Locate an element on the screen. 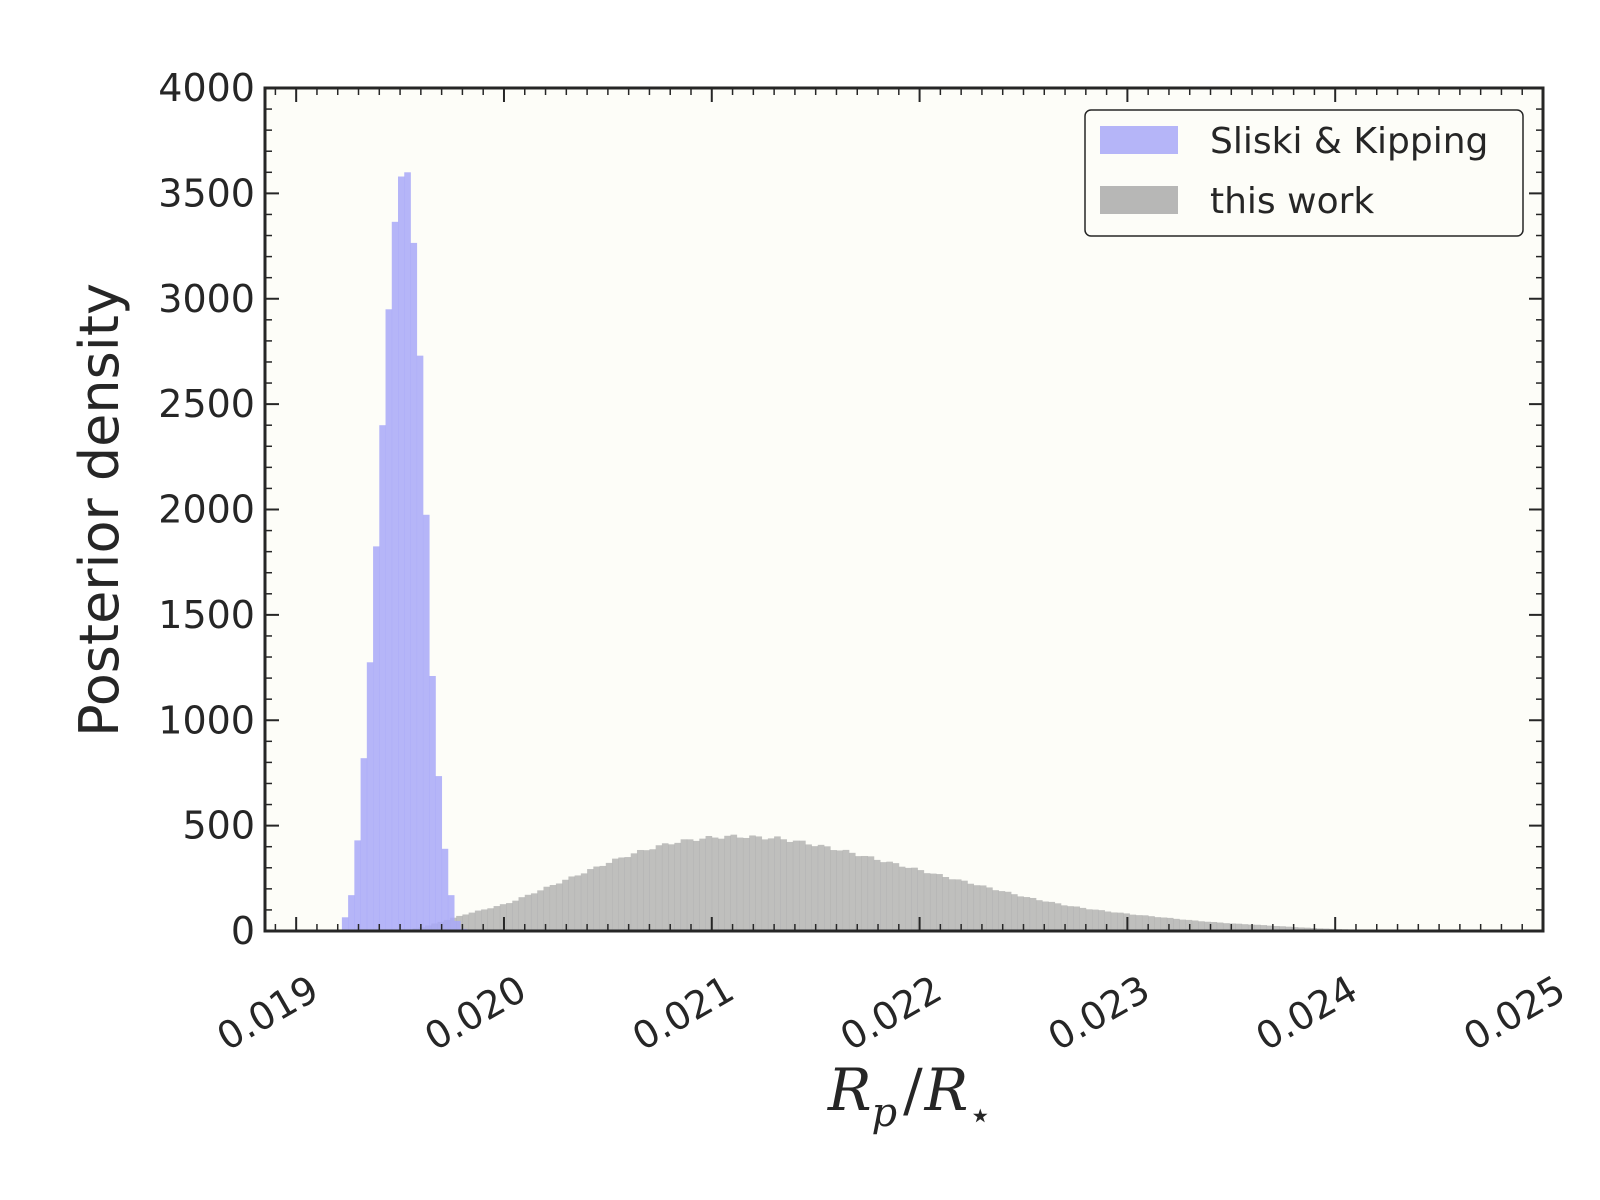 This screenshot has width=1600, height=1200. y-tick-label: 0 is located at coordinates (243, 931).